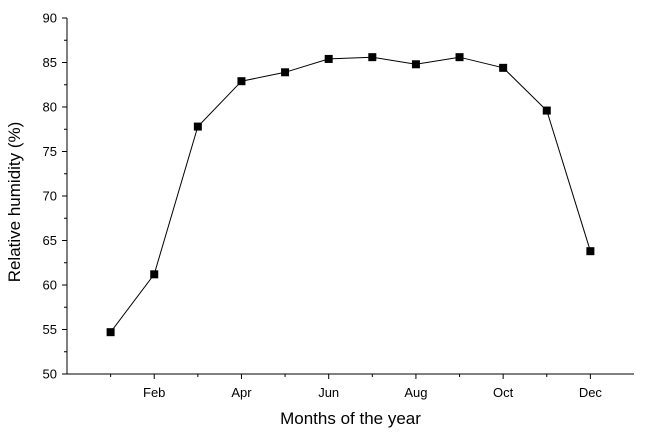 This screenshot has height=436, width=648. I want to click on x-tick-label: Dec, so click(591, 392).